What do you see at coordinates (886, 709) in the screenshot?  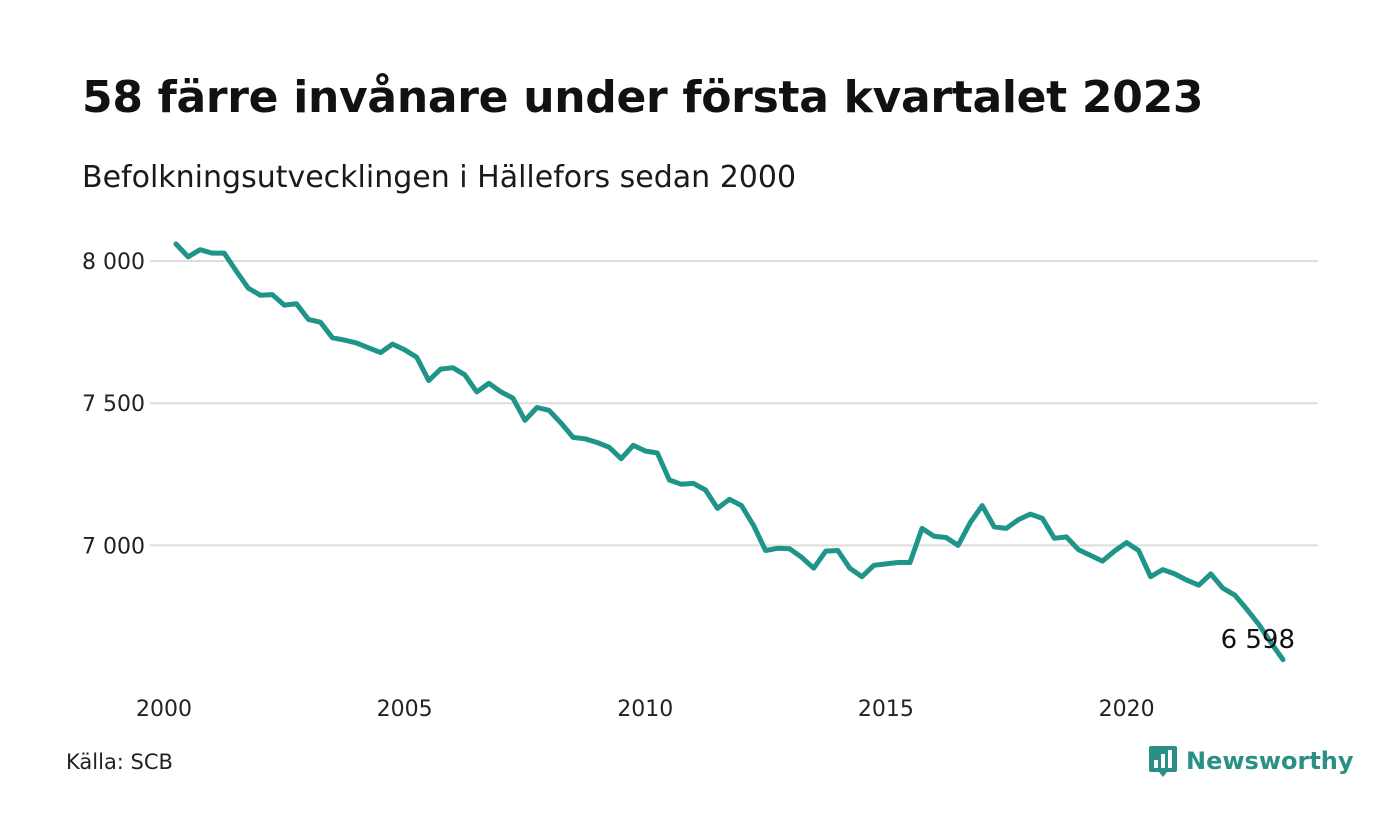 I see `x-tick-label: 2015` at bounding box center [886, 709].